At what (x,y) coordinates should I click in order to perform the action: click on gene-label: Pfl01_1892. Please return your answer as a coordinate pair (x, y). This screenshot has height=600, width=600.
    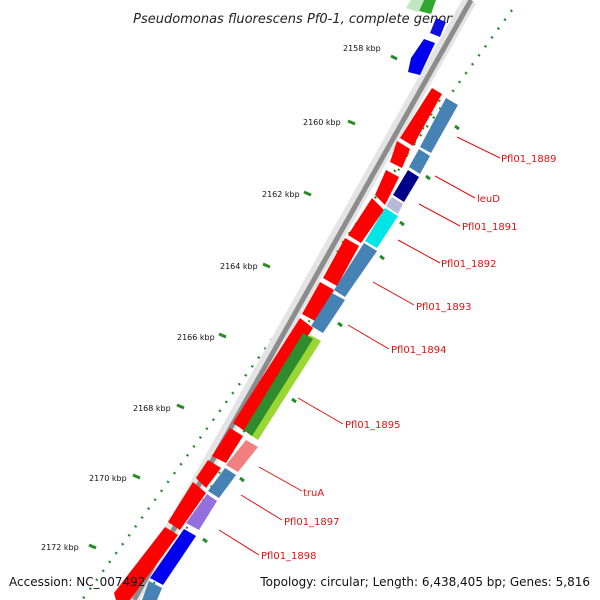
    Looking at the image, I should click on (469, 264).